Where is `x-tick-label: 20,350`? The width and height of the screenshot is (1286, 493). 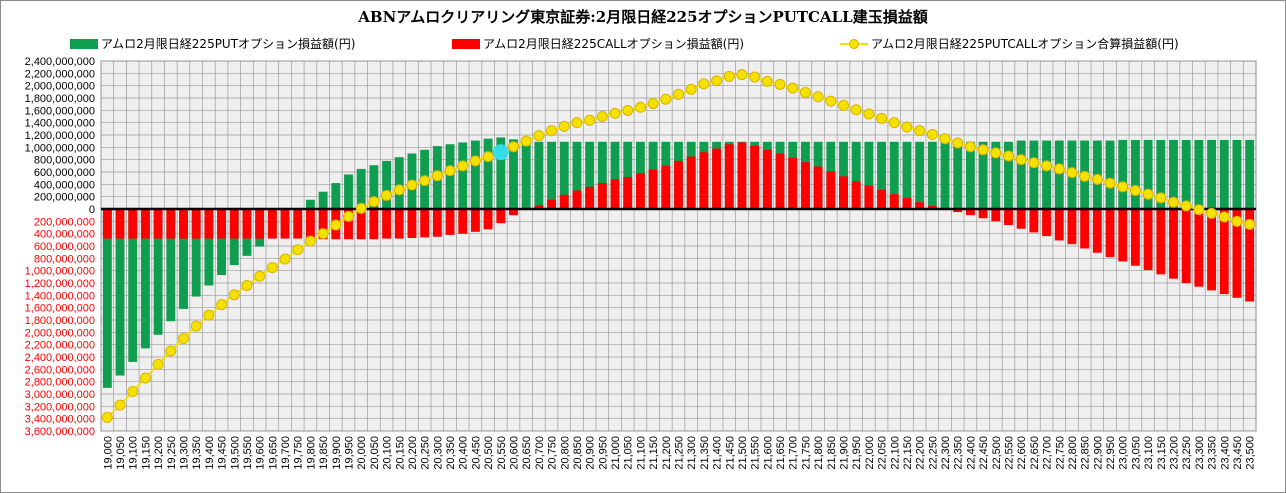
x-tick-label: 20,350 is located at coordinates (451, 453).